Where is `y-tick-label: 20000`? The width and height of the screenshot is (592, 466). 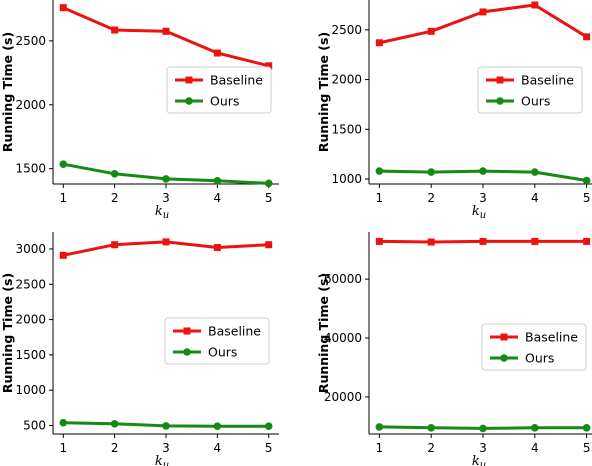
y-tick-label: 20000 is located at coordinates (343, 397).